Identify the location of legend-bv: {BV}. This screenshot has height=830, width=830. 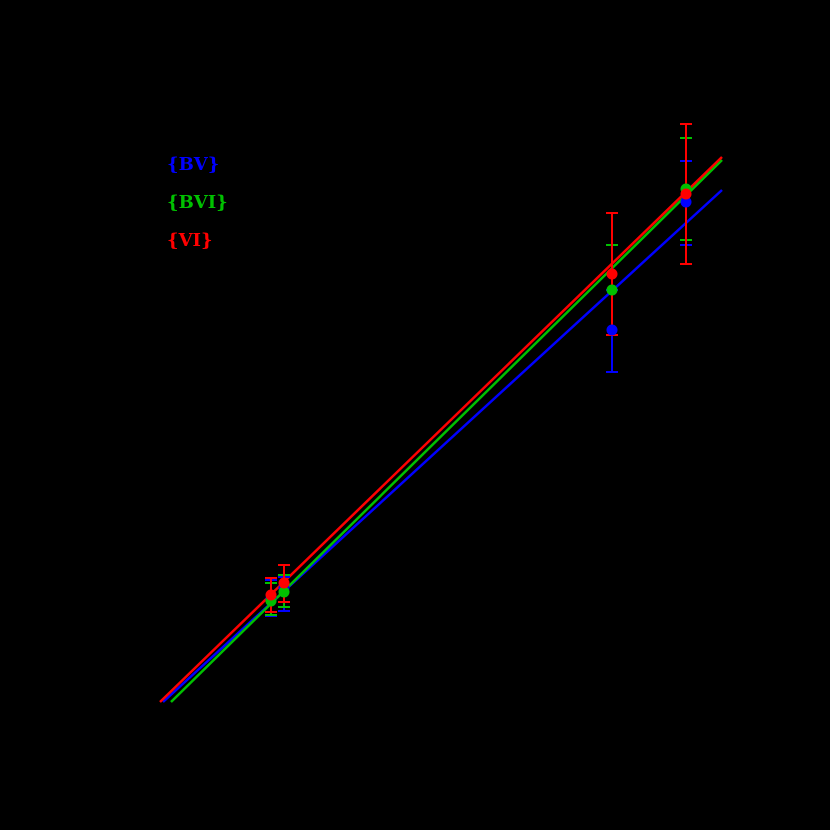
(193, 164).